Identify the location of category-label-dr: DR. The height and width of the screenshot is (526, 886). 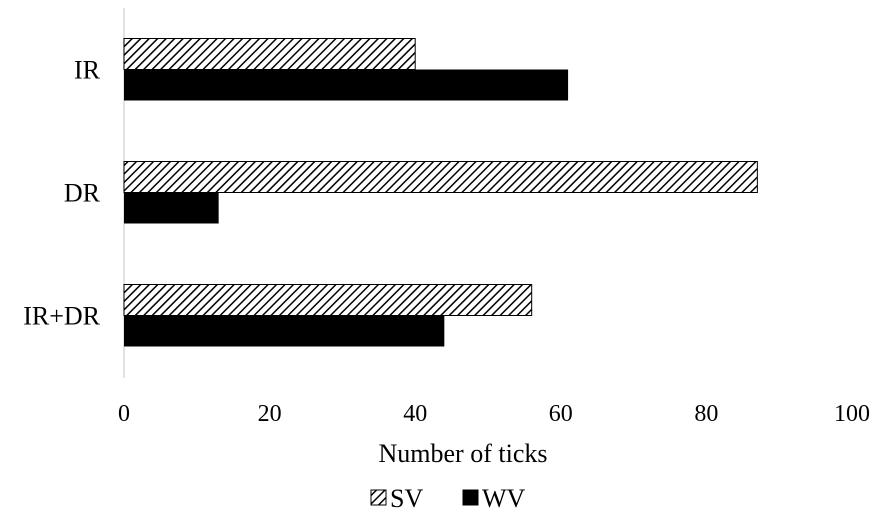
(82, 193).